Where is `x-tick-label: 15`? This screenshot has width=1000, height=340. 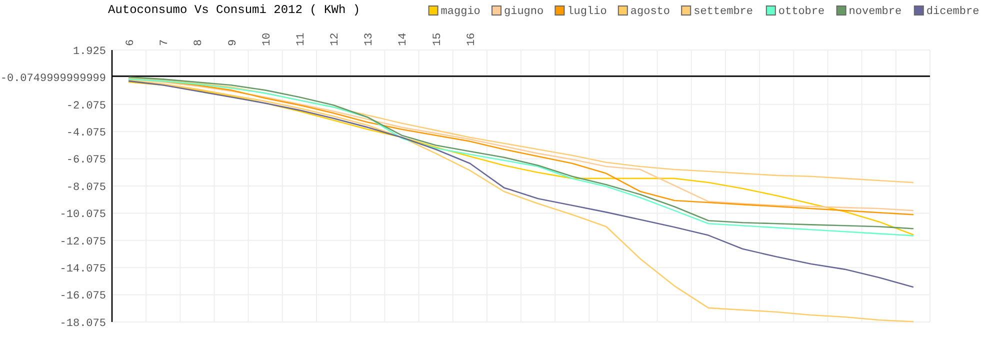 x-tick-label: 15 is located at coordinates (438, 39).